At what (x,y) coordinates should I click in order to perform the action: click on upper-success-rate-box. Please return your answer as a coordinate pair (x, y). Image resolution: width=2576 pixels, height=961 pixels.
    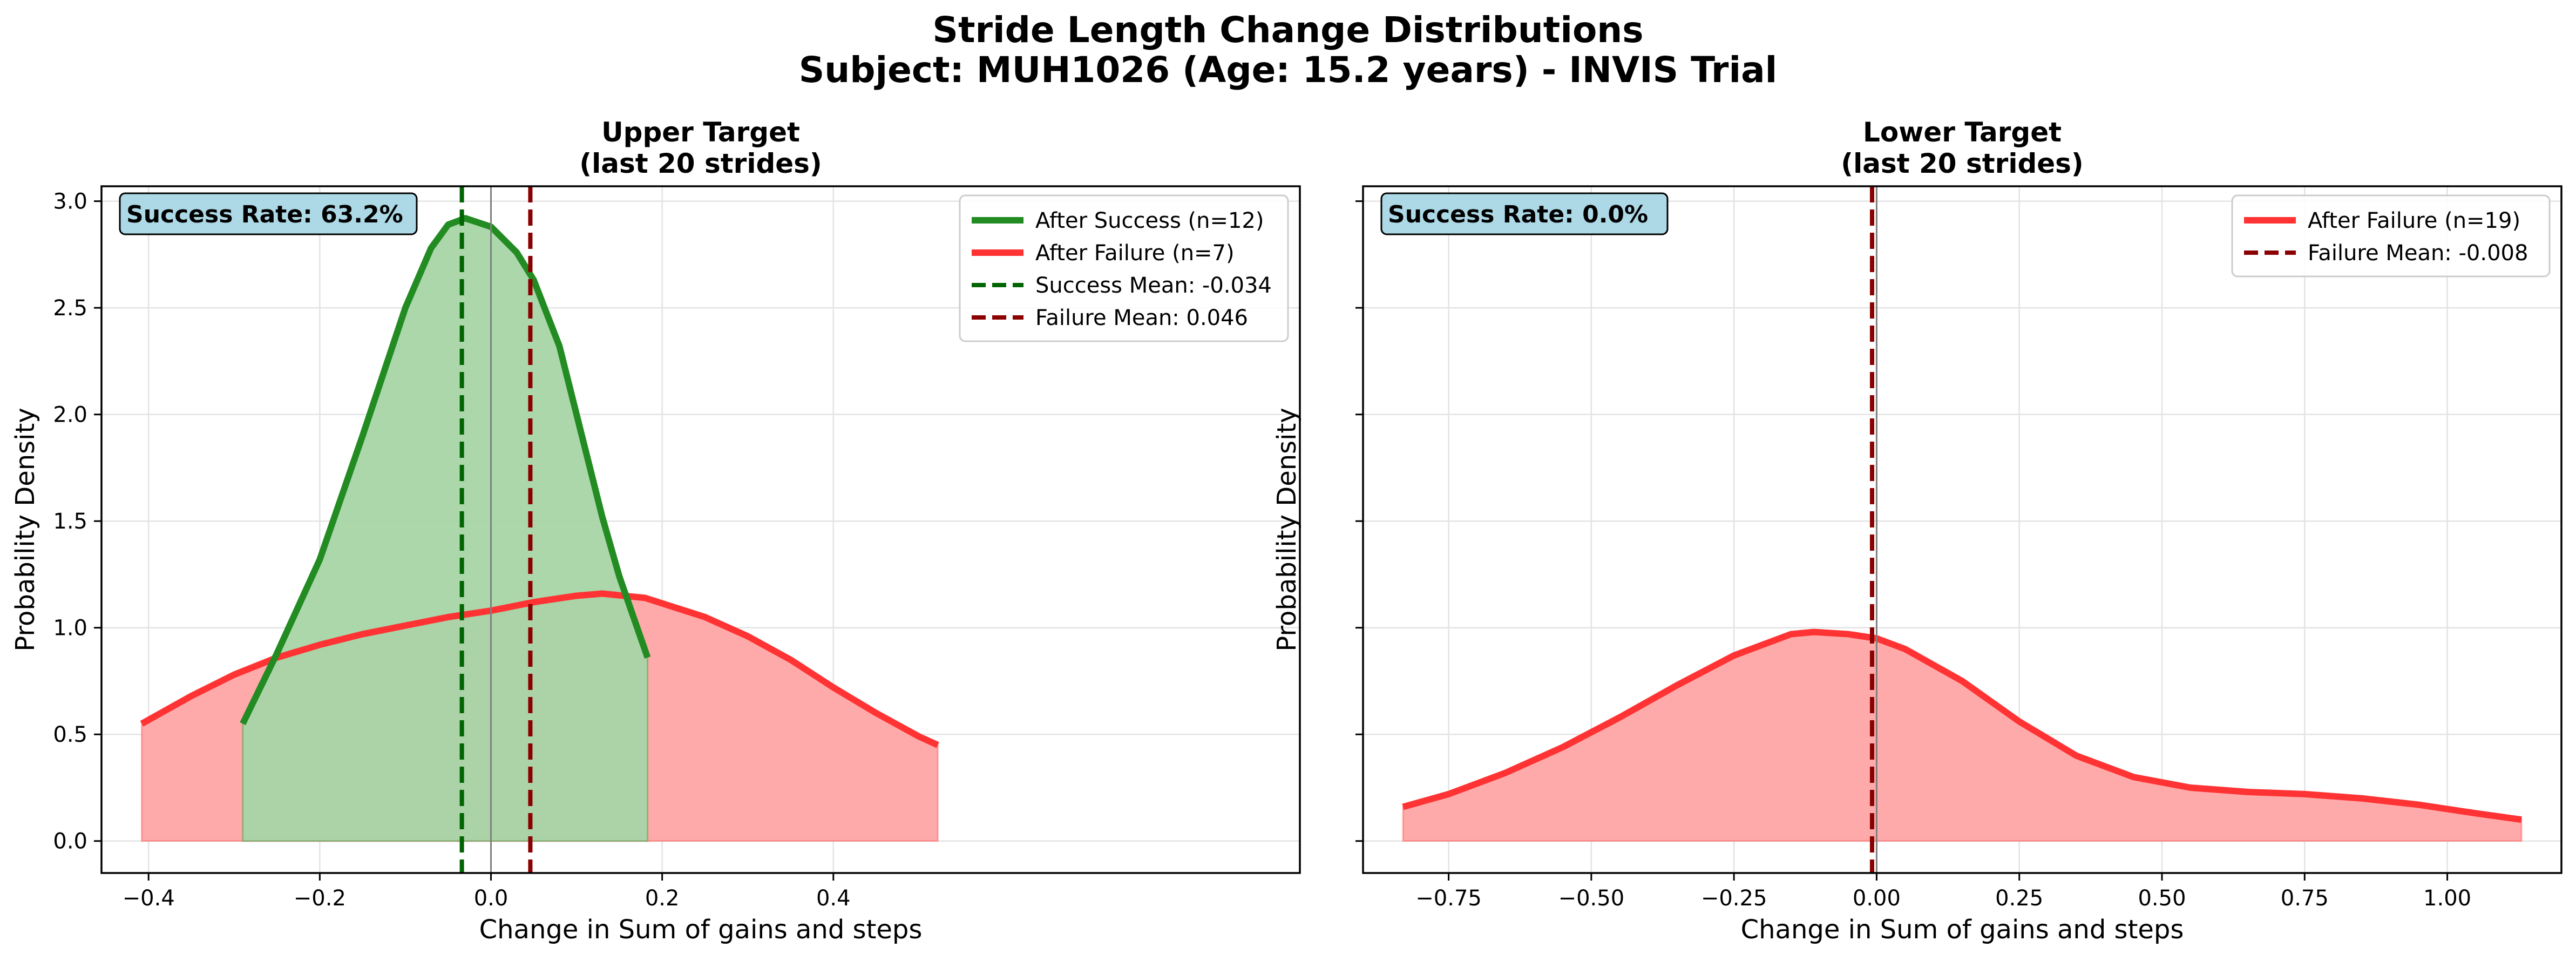
    Looking at the image, I should click on (268, 213).